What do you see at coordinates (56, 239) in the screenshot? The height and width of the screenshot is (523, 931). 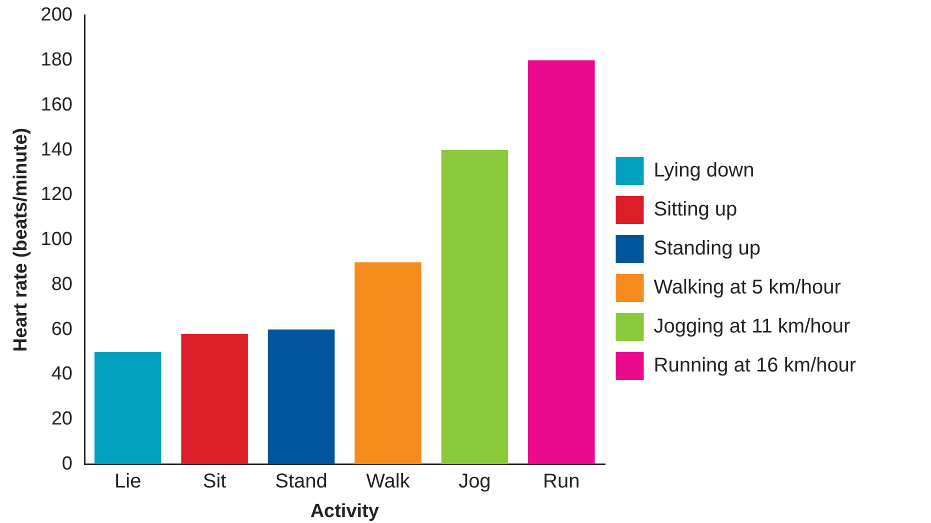 I see `y-tick-label: 100` at bounding box center [56, 239].